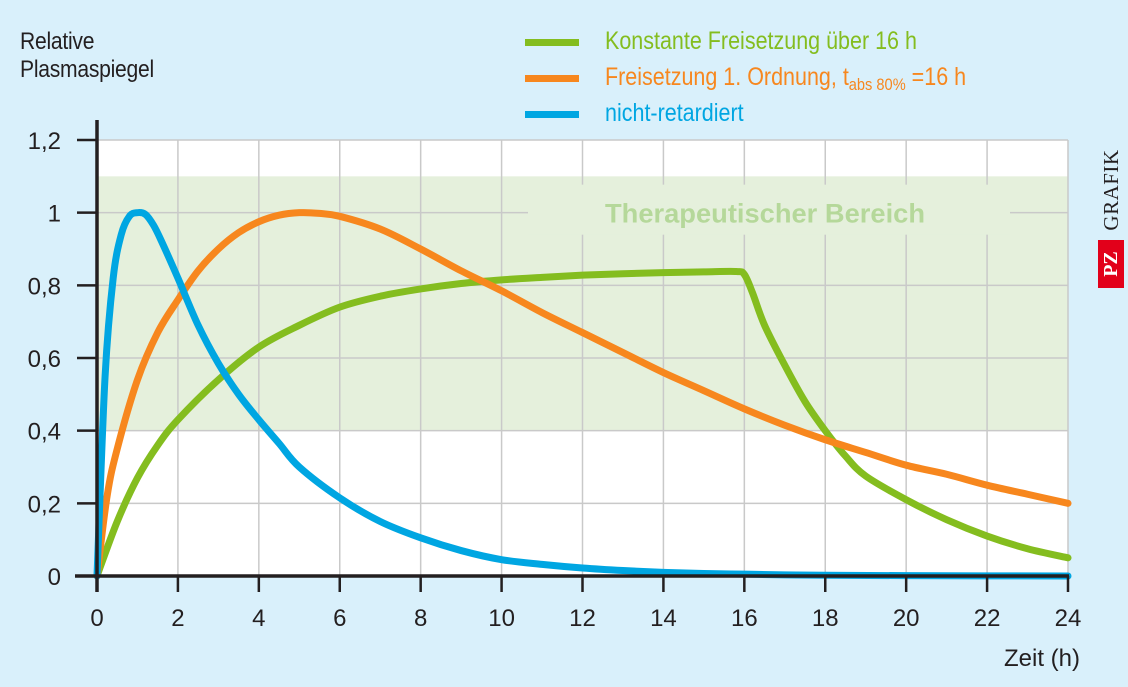 This screenshot has width=1128, height=687. I want to click on brand-grafik-label: GRAFIK, so click(1111, 190).